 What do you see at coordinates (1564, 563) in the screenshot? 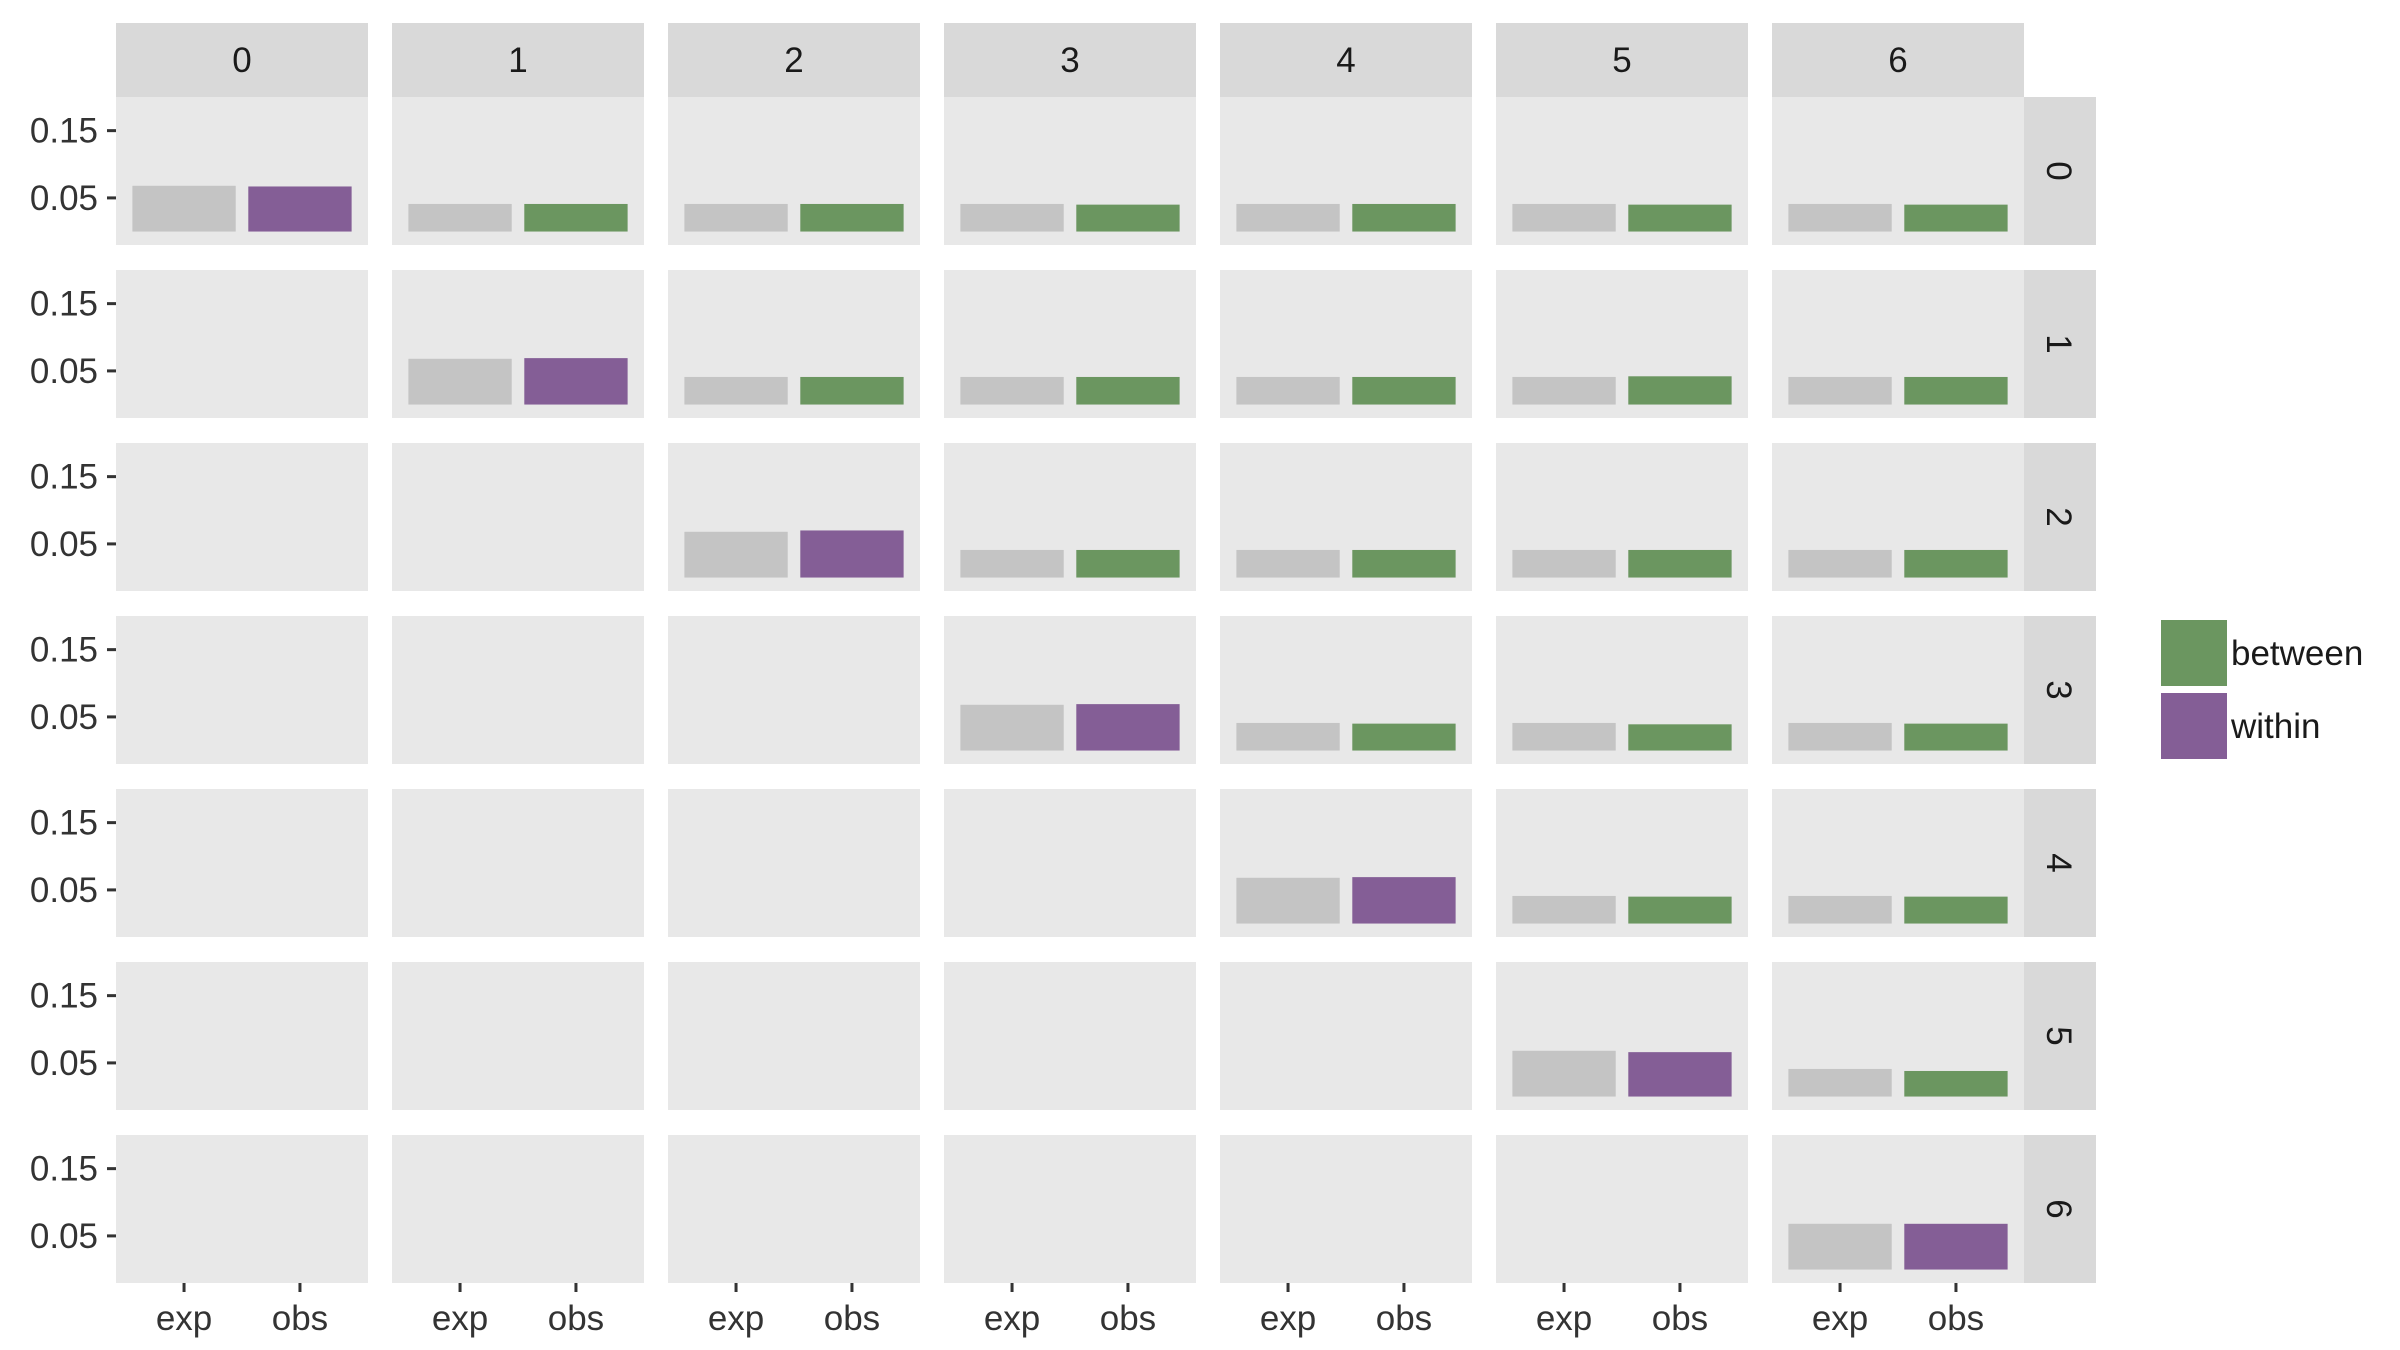
I see `bar-exp-r2-c5` at bounding box center [1564, 563].